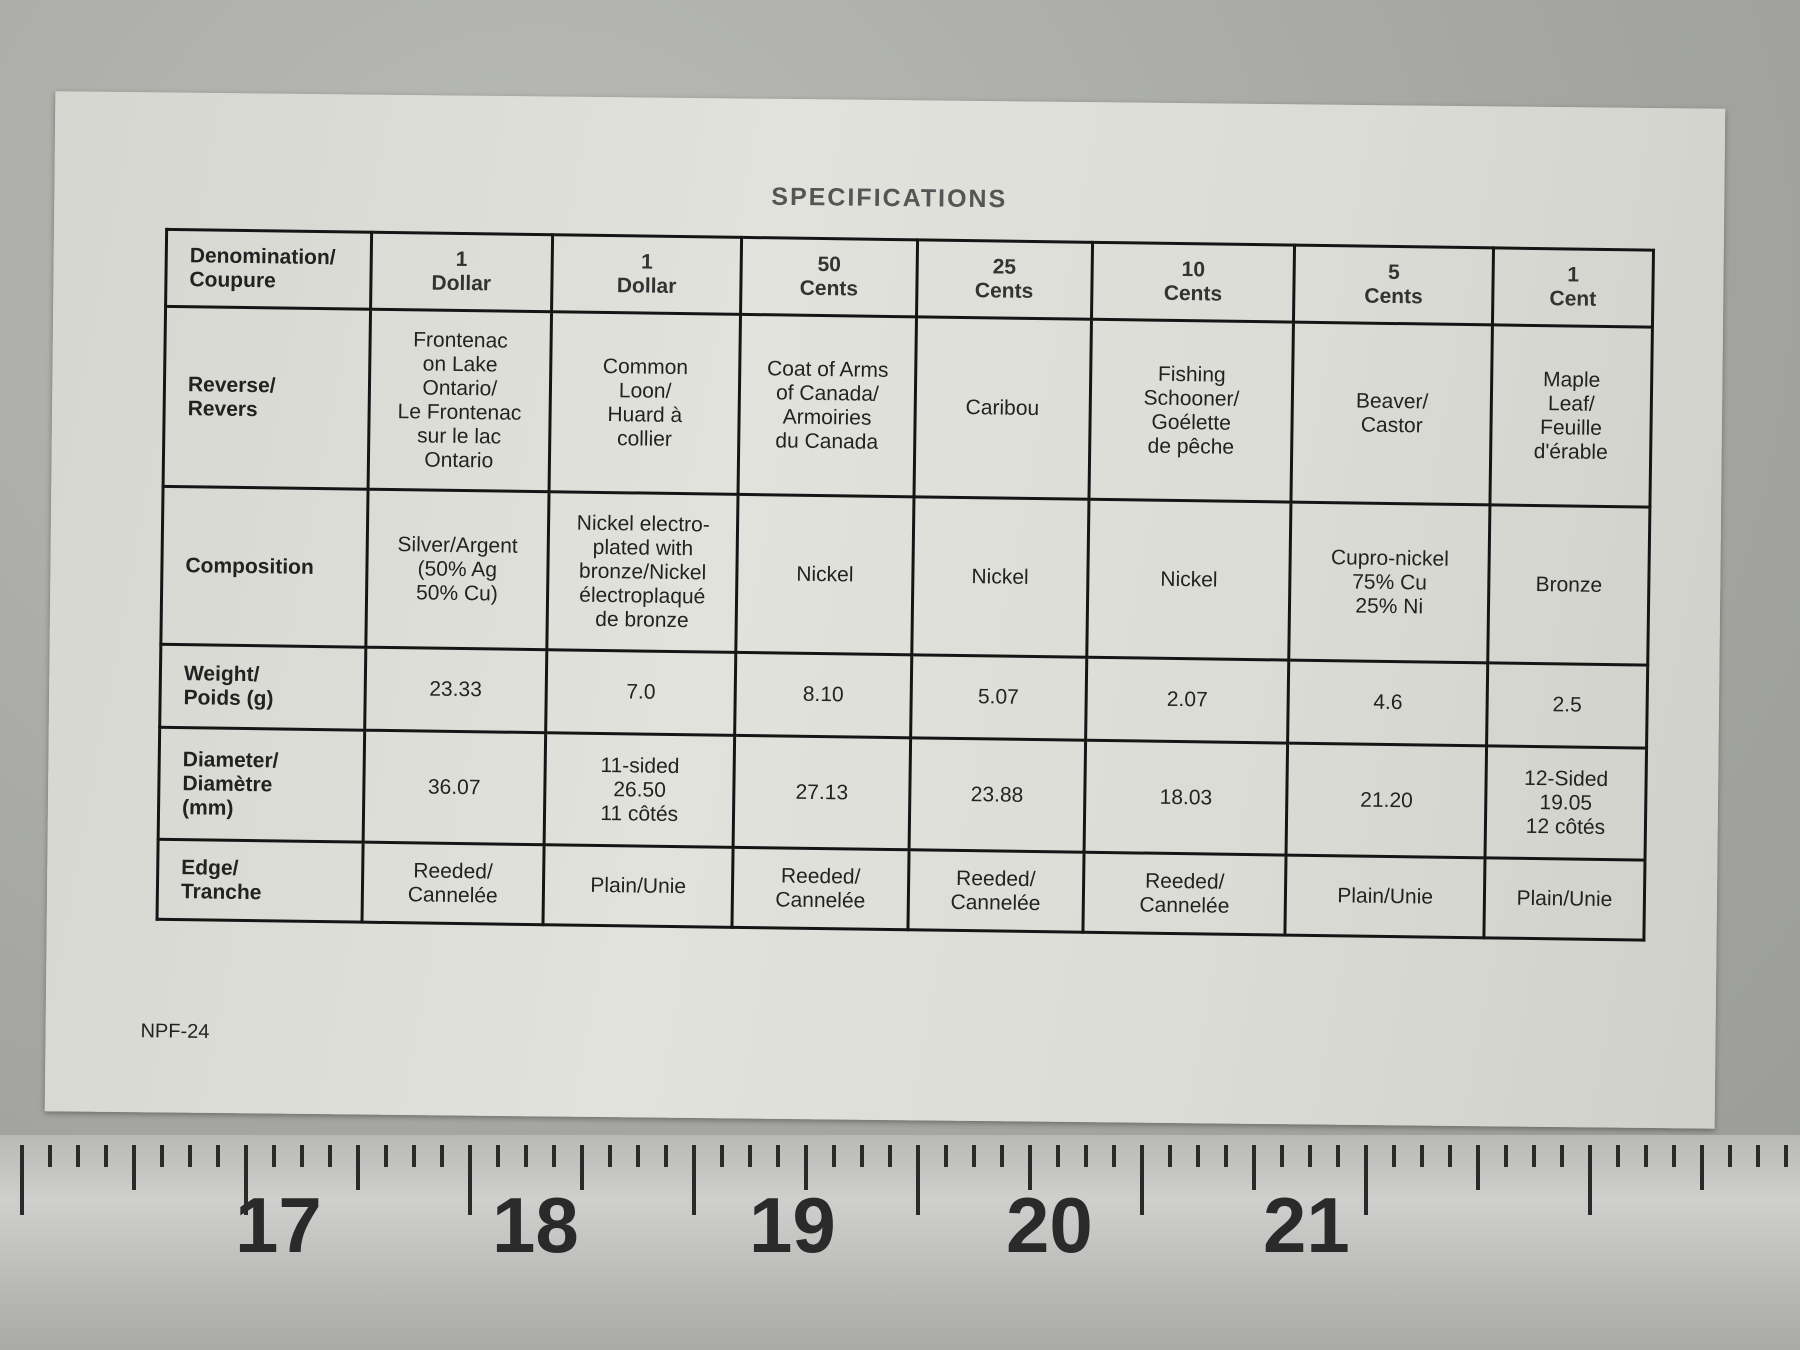 The height and width of the screenshot is (1350, 1800). I want to click on table-cell: Beaver/ Castor, so click(1392, 413).